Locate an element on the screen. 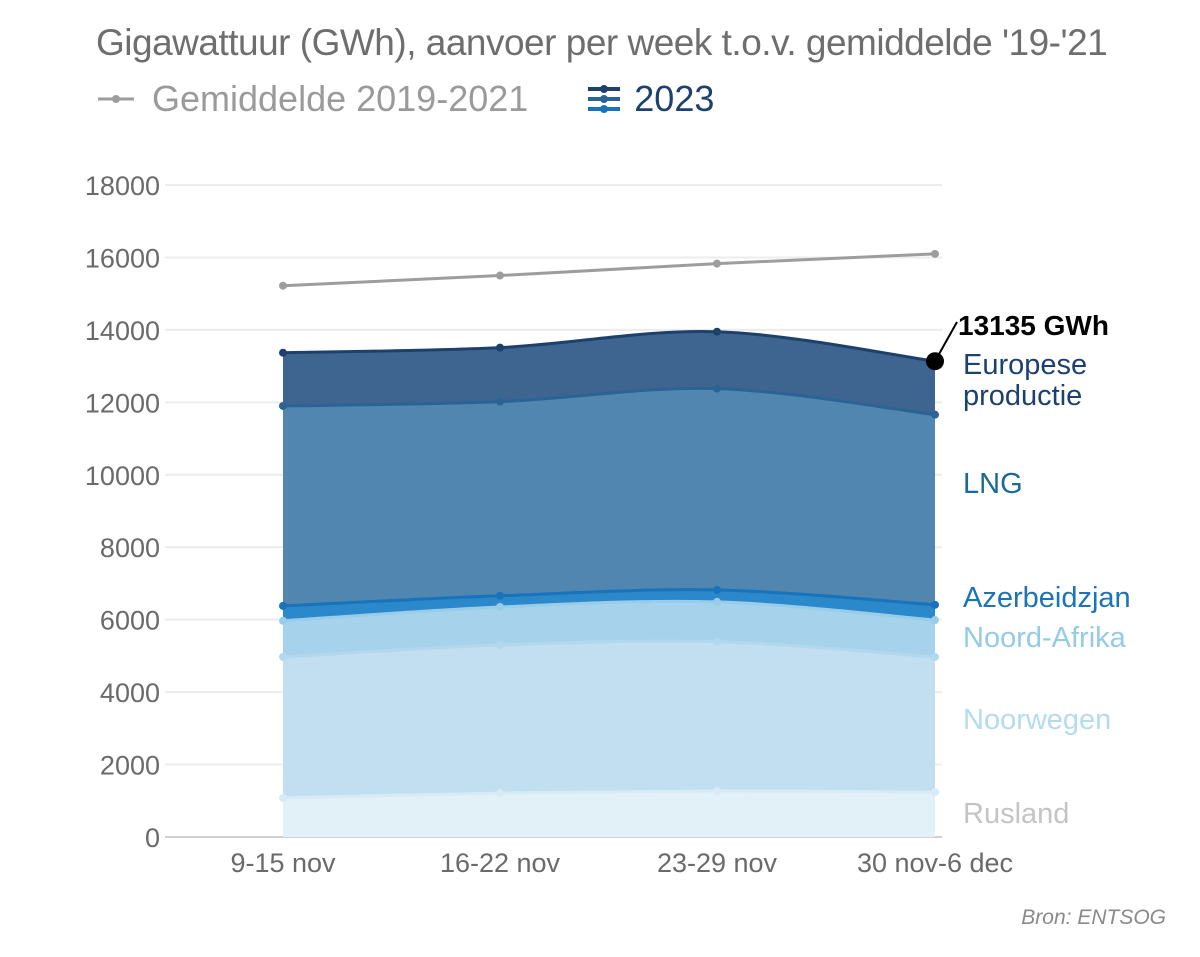 The image size is (1200, 957). legend-2023: 2023 is located at coordinates (649, 99).